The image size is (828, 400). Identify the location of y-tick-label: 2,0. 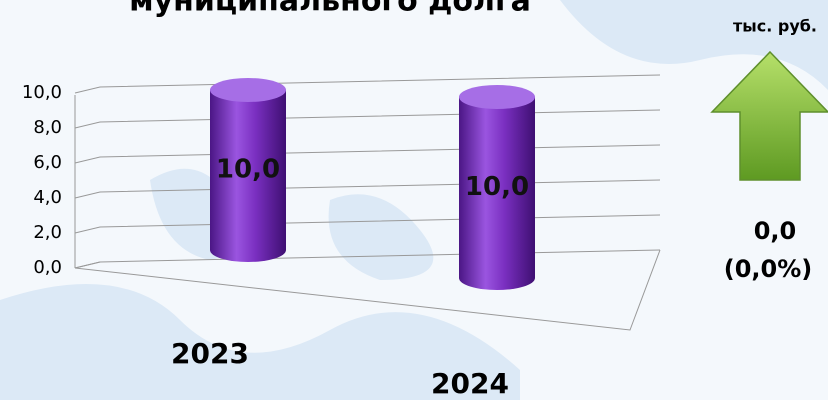
(47, 232).